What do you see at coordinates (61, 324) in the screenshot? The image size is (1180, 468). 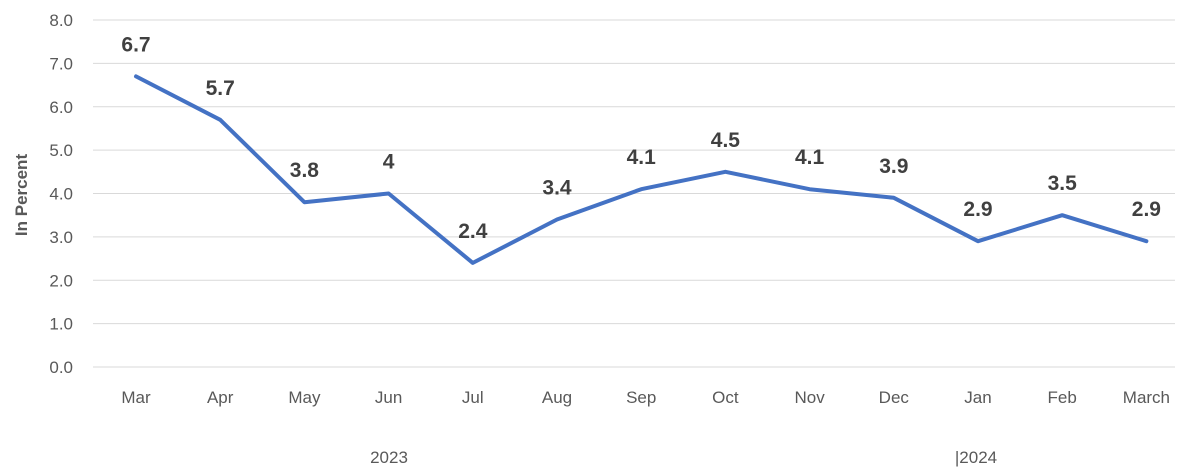 I see `y-tick-label: 1.0` at bounding box center [61, 324].